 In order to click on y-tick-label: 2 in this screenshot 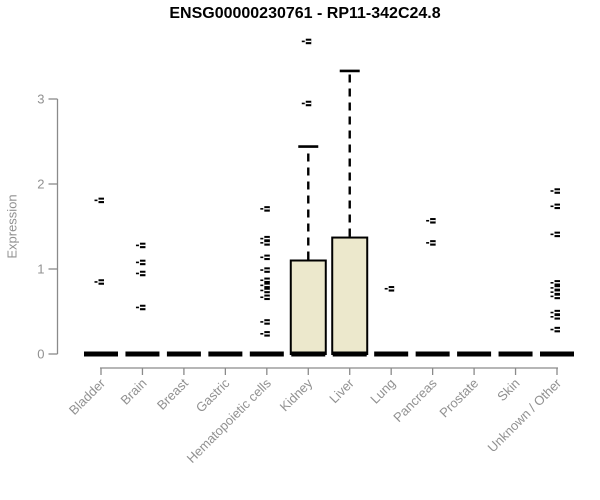, I will do `click(40, 184)`.